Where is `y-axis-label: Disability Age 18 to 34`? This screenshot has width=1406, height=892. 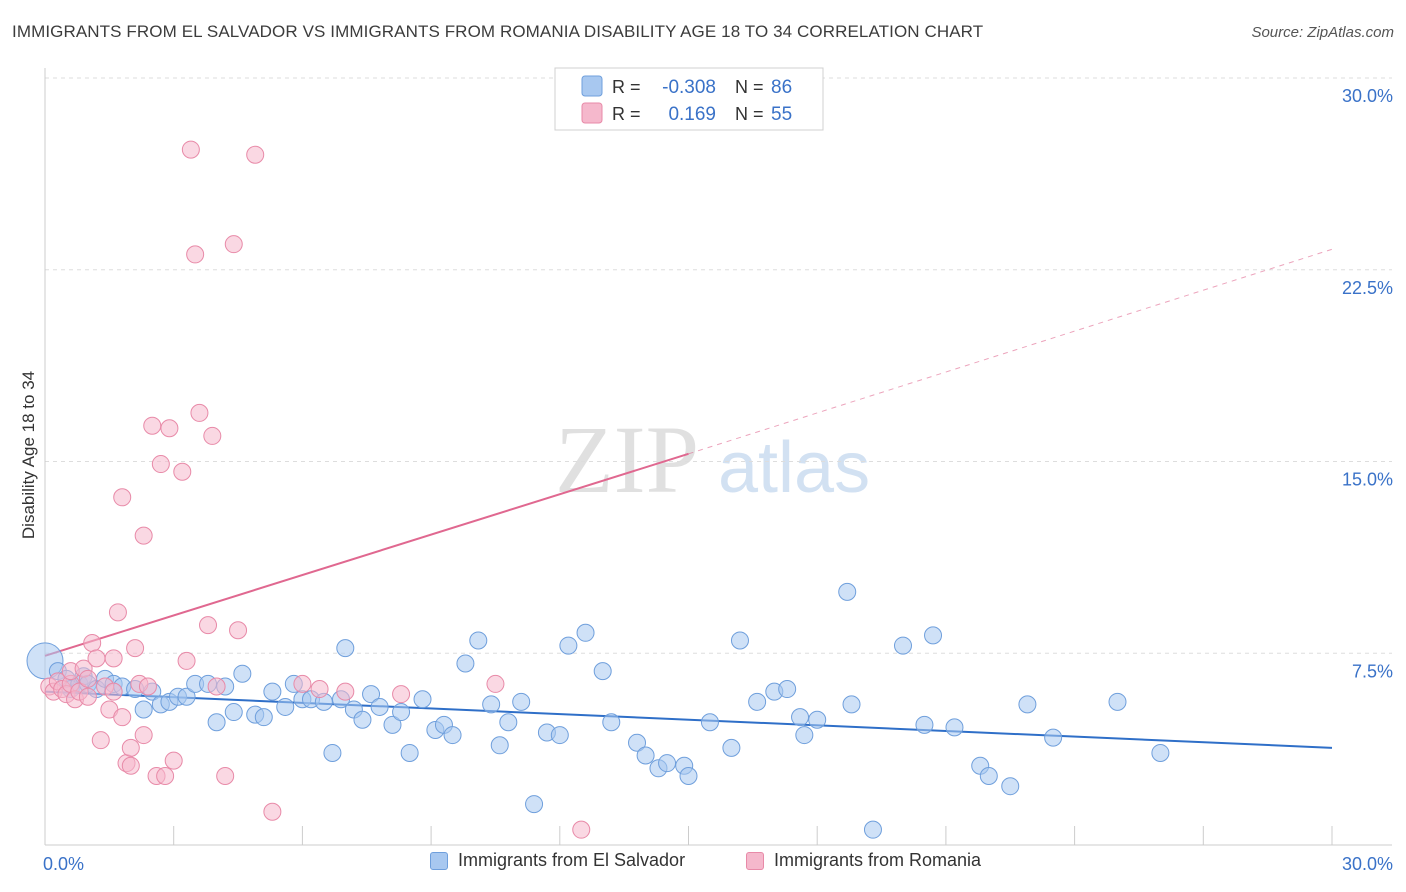
y-axis-label: Disability Age 18 to 34 is located at coordinates (28, 455).